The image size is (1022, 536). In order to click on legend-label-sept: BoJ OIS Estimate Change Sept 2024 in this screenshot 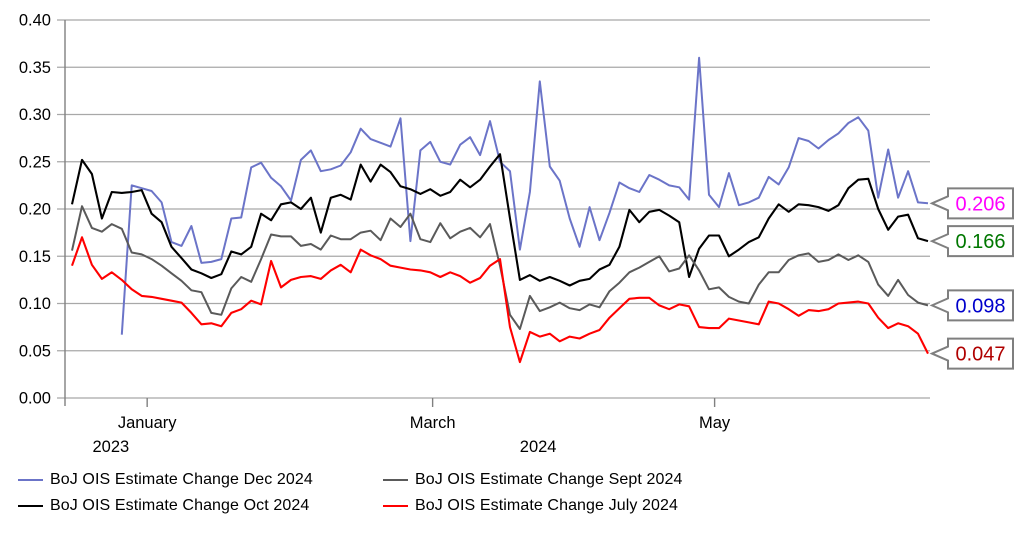, I will do `click(549, 479)`.